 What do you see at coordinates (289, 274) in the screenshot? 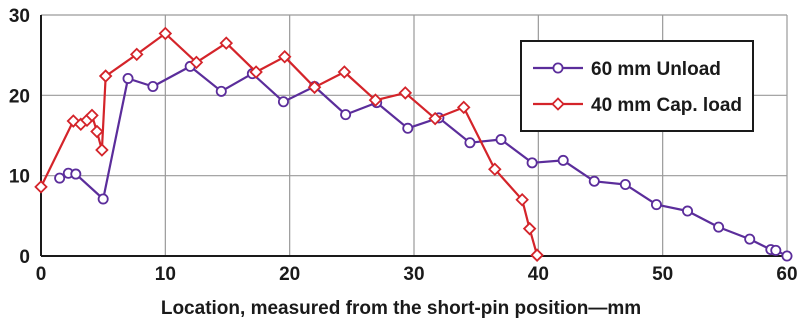
I see `x-tick-label: 20` at bounding box center [289, 274].